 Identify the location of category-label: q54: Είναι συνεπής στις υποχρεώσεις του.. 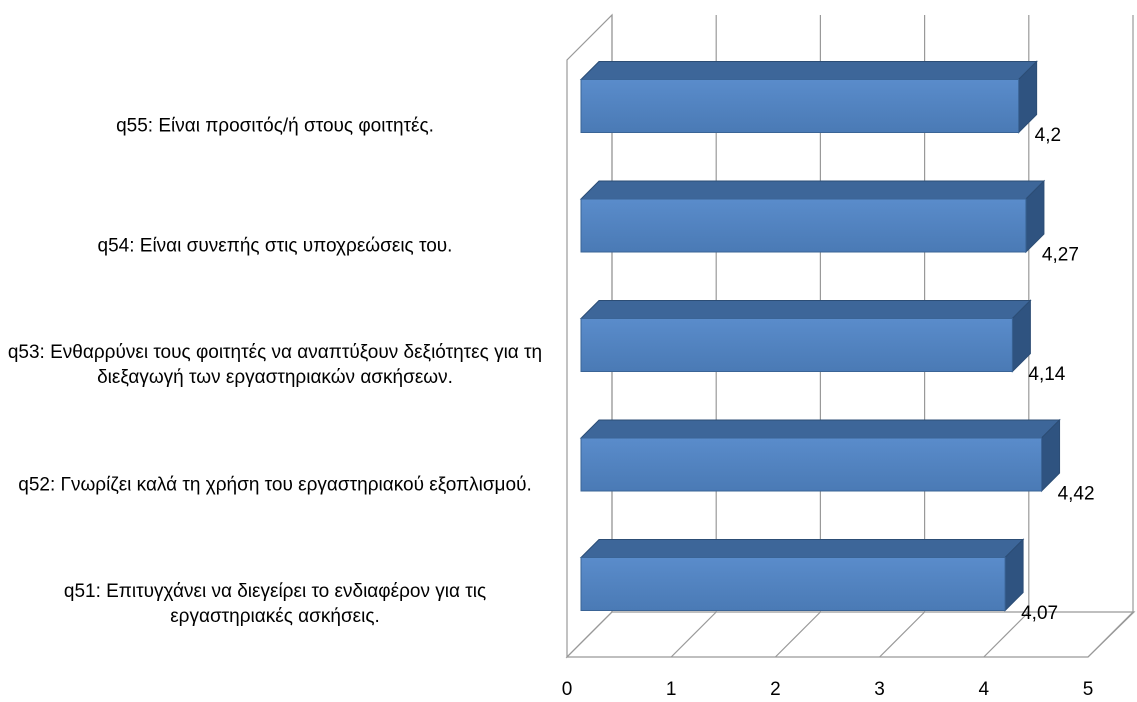
(275, 245).